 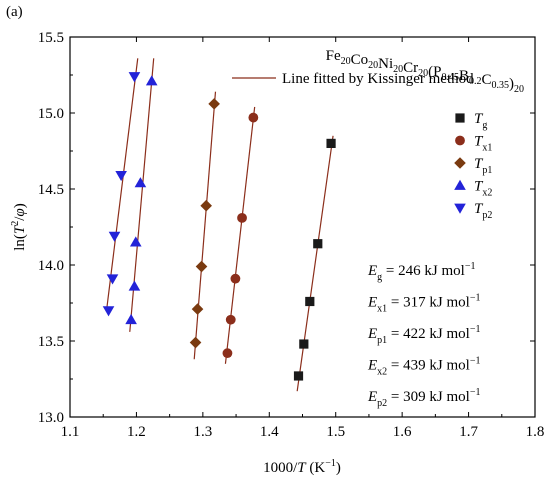 I want to click on x-axis-label-main: 1000/, so click(x=280, y=468).